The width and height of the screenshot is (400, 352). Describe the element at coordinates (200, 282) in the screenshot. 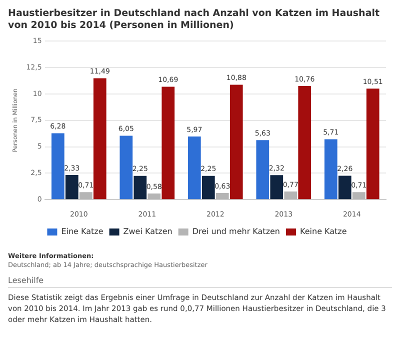

I see `text: Lesehilfe` at that location.